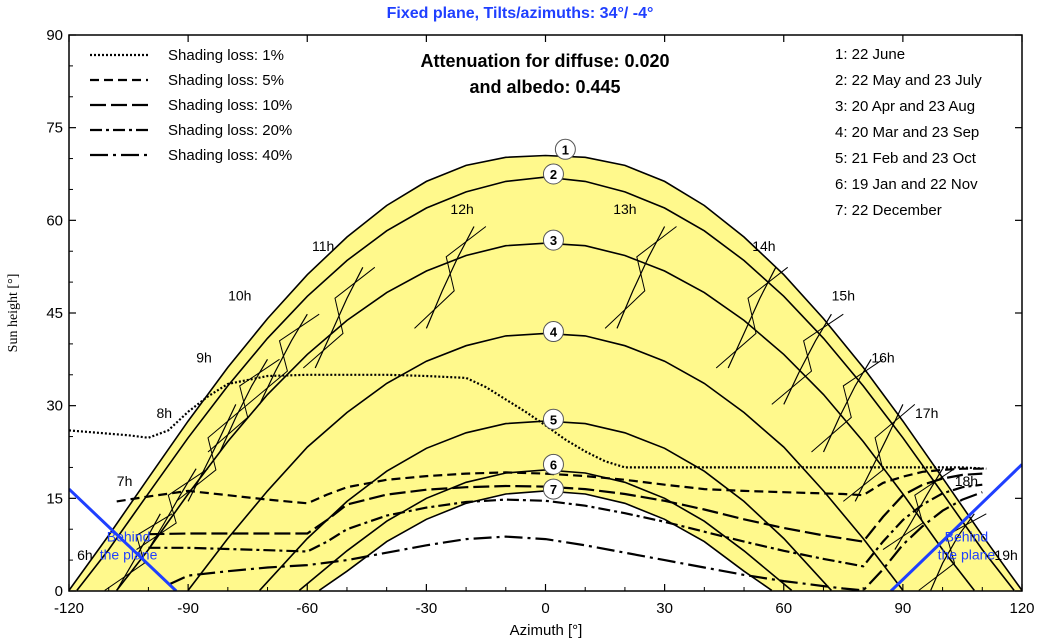 The height and width of the screenshot is (641, 1039). Describe the element at coordinates (307, 608) in the screenshot. I see `x-tick-label: -60` at that location.